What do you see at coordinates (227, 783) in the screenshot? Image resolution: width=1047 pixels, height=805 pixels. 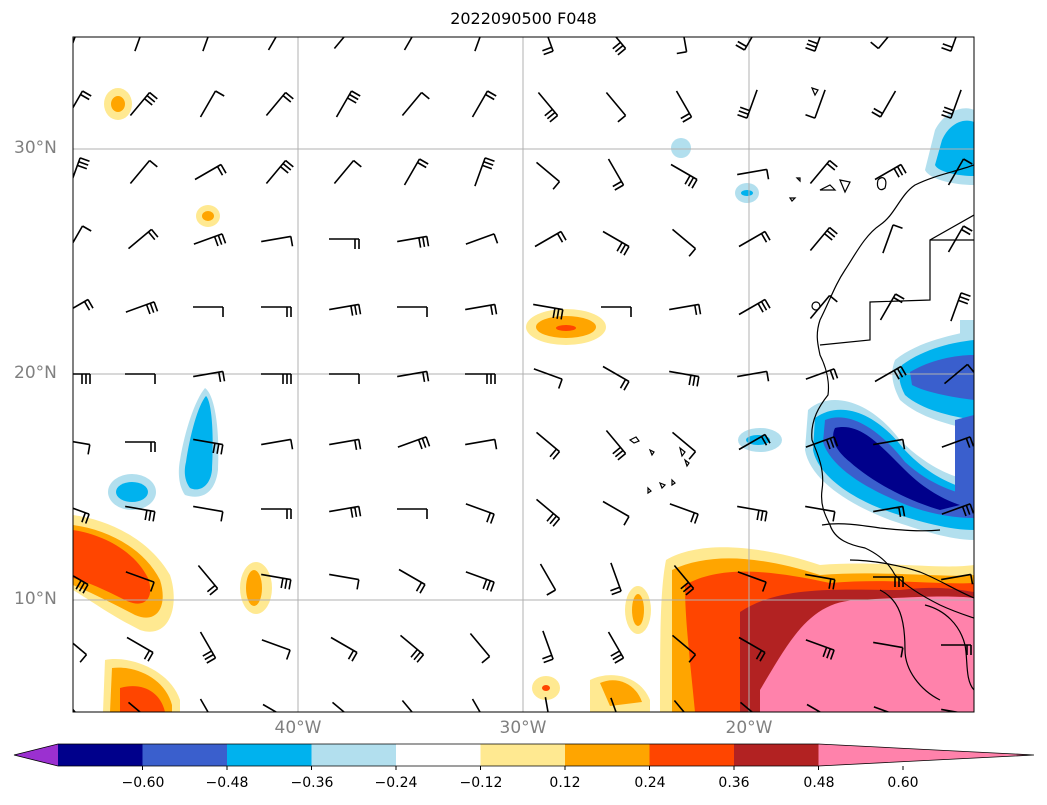 I see `colorbar-tick-label: −0.48` at bounding box center [227, 783].